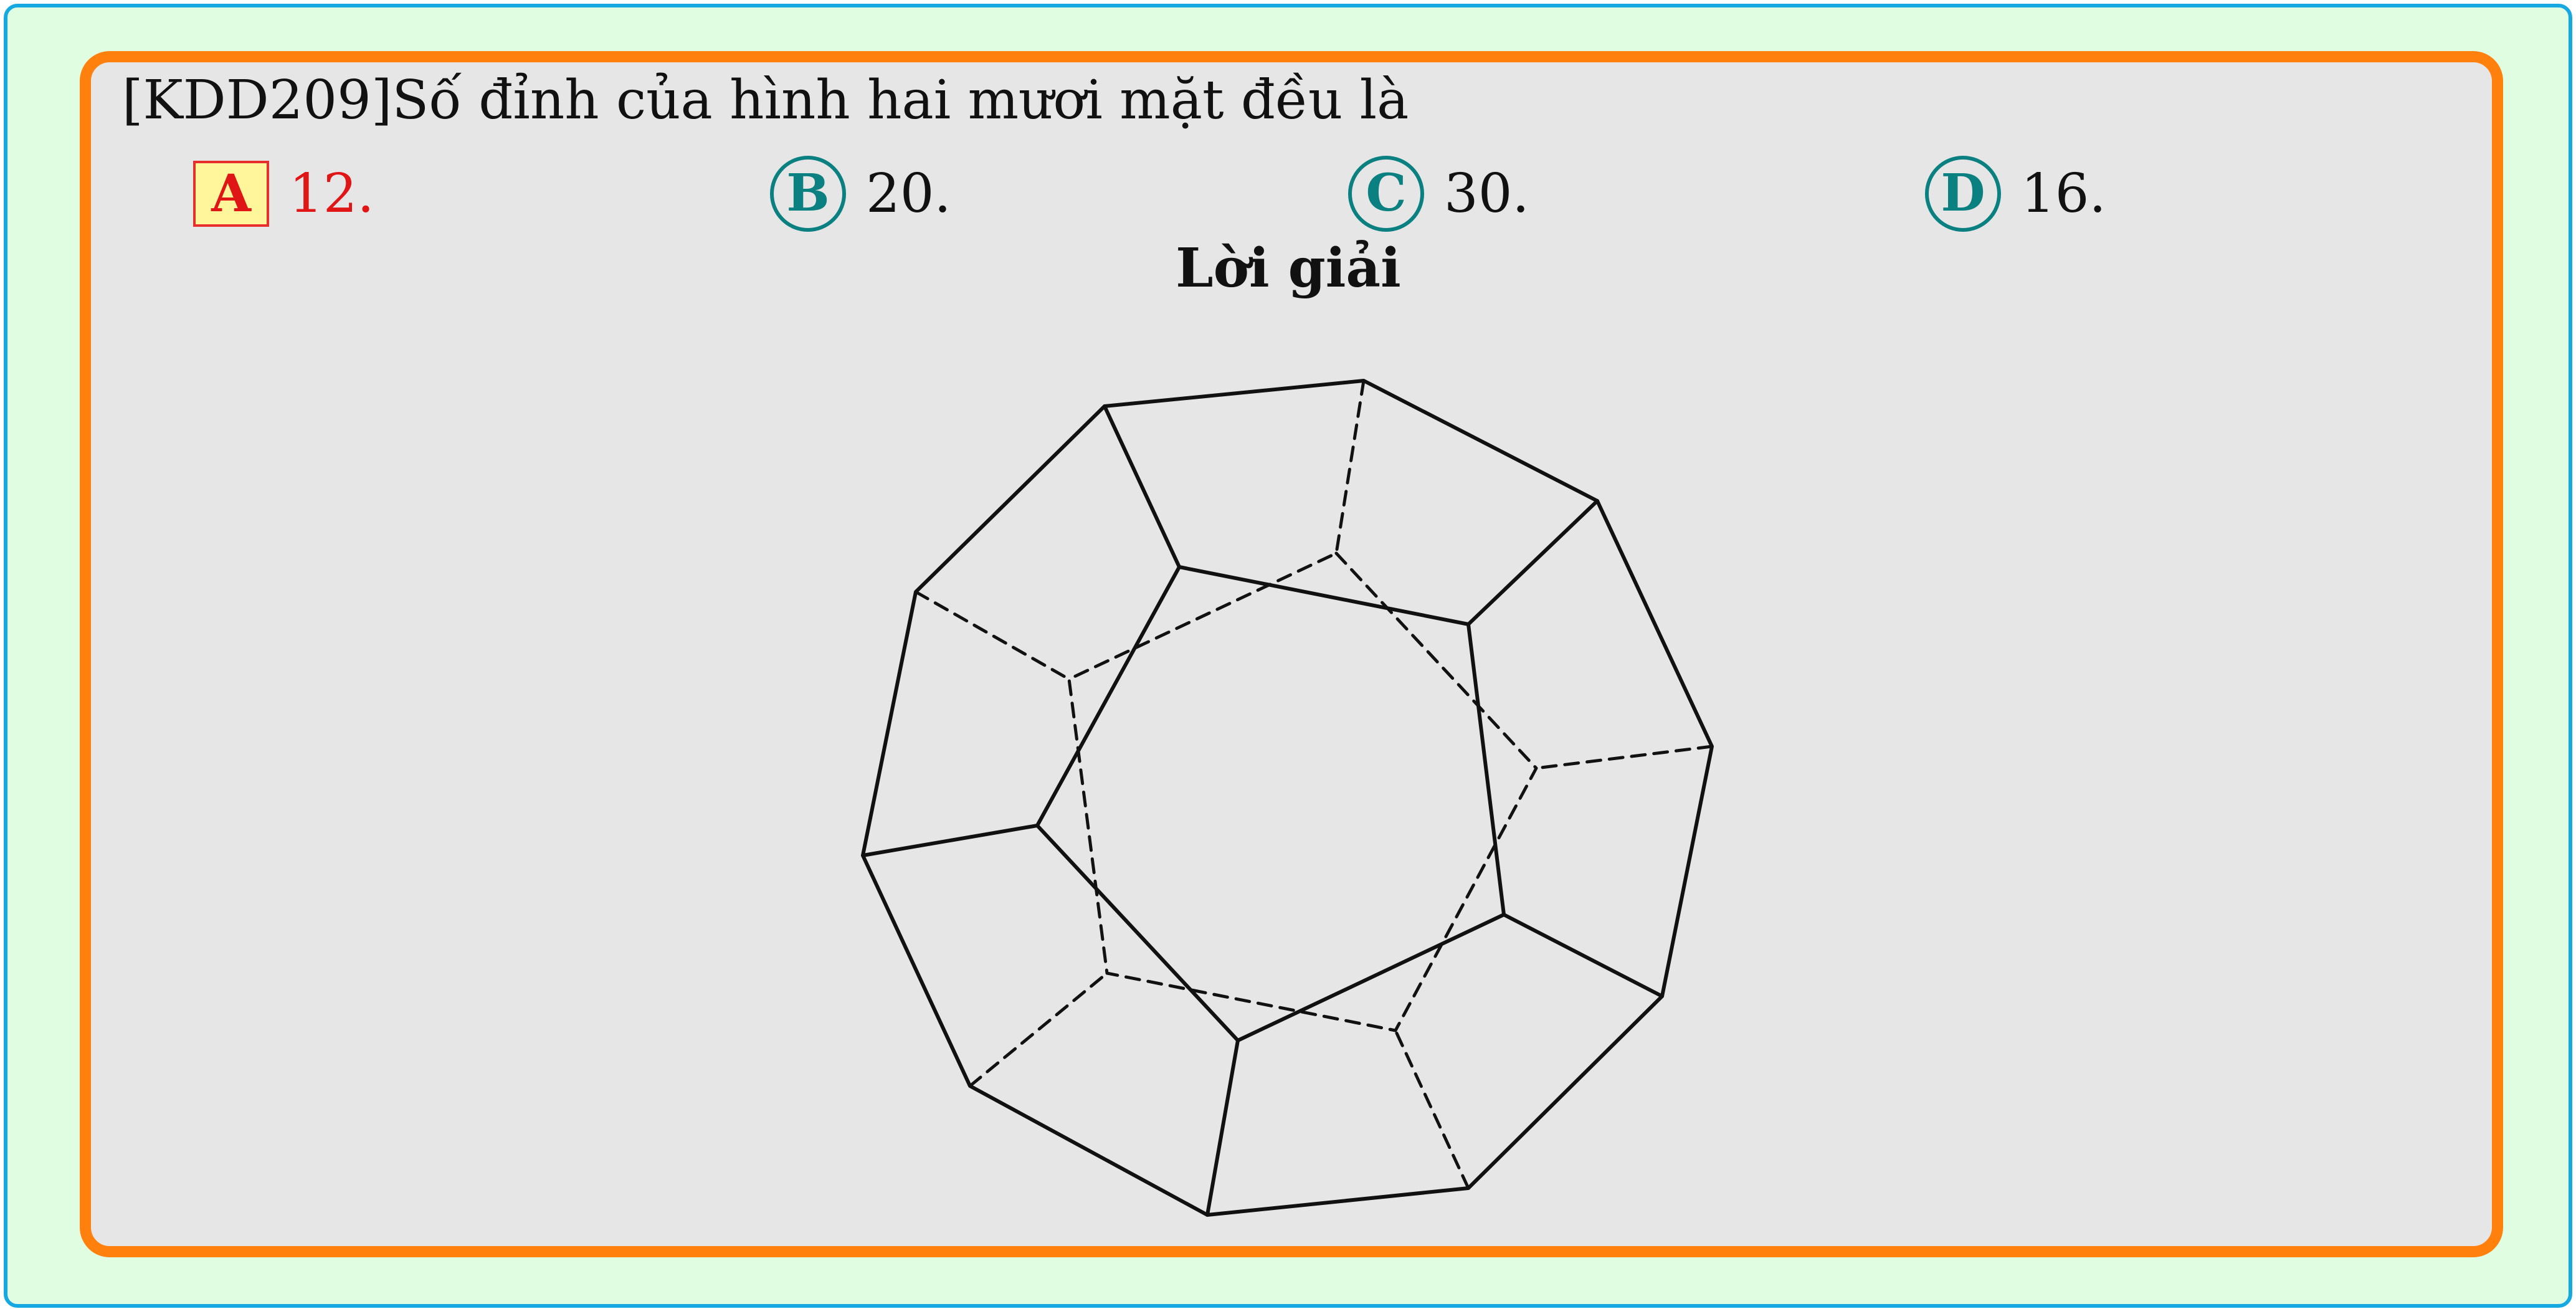 The width and height of the screenshot is (2576, 1309). What do you see at coordinates (283, 194) in the screenshot?
I see `option-a: A 12.` at bounding box center [283, 194].